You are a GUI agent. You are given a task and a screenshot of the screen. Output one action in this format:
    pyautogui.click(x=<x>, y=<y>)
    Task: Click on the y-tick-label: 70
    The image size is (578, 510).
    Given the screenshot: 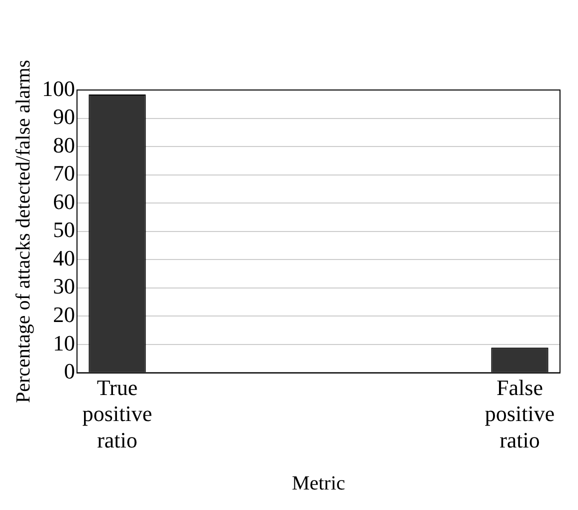 What is the action you would take?
    pyautogui.click(x=64, y=173)
    